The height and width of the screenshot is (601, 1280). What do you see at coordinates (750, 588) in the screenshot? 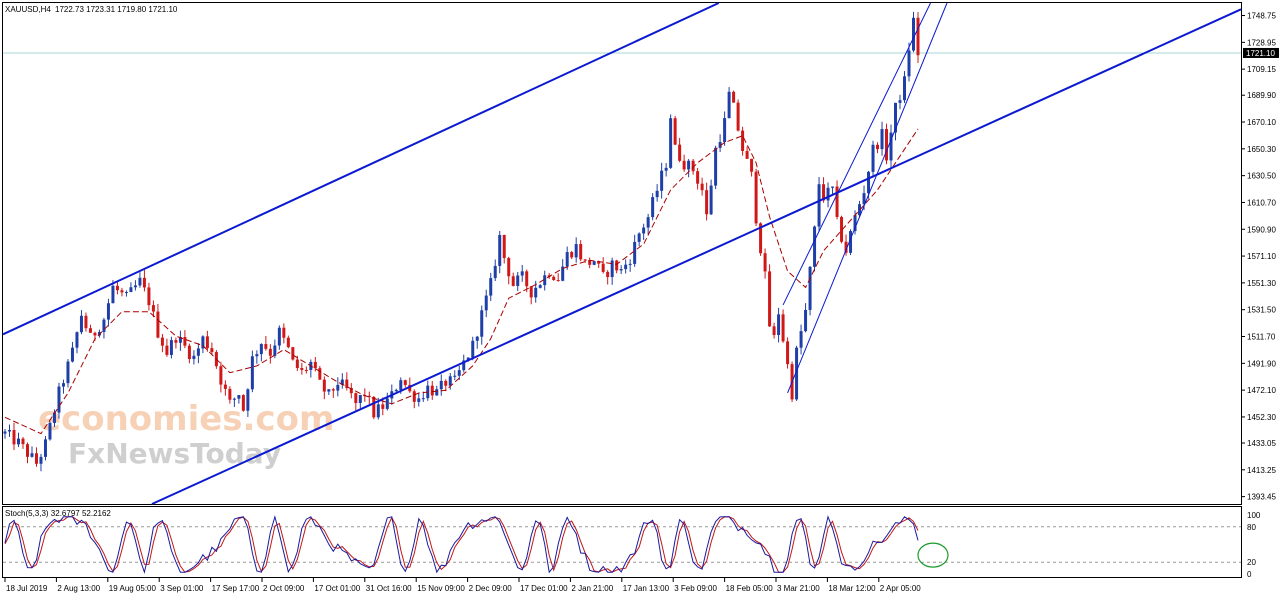
I see `x-tick-label: 18 Feb 05:00` at bounding box center [750, 588].